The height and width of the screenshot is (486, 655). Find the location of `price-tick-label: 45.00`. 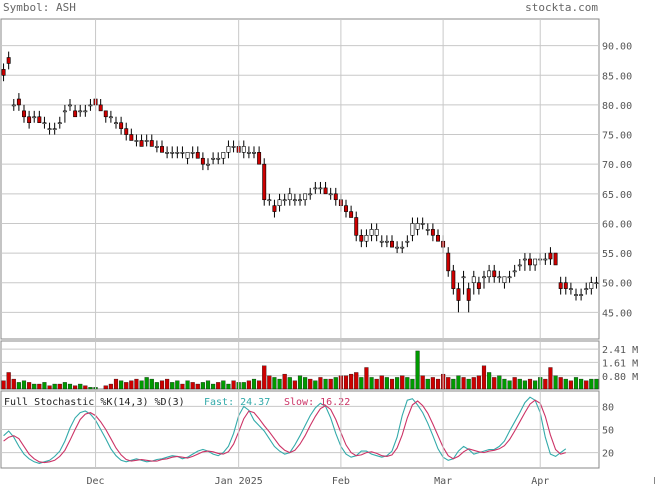

price-tick-label: 45.00 is located at coordinates (617, 313).